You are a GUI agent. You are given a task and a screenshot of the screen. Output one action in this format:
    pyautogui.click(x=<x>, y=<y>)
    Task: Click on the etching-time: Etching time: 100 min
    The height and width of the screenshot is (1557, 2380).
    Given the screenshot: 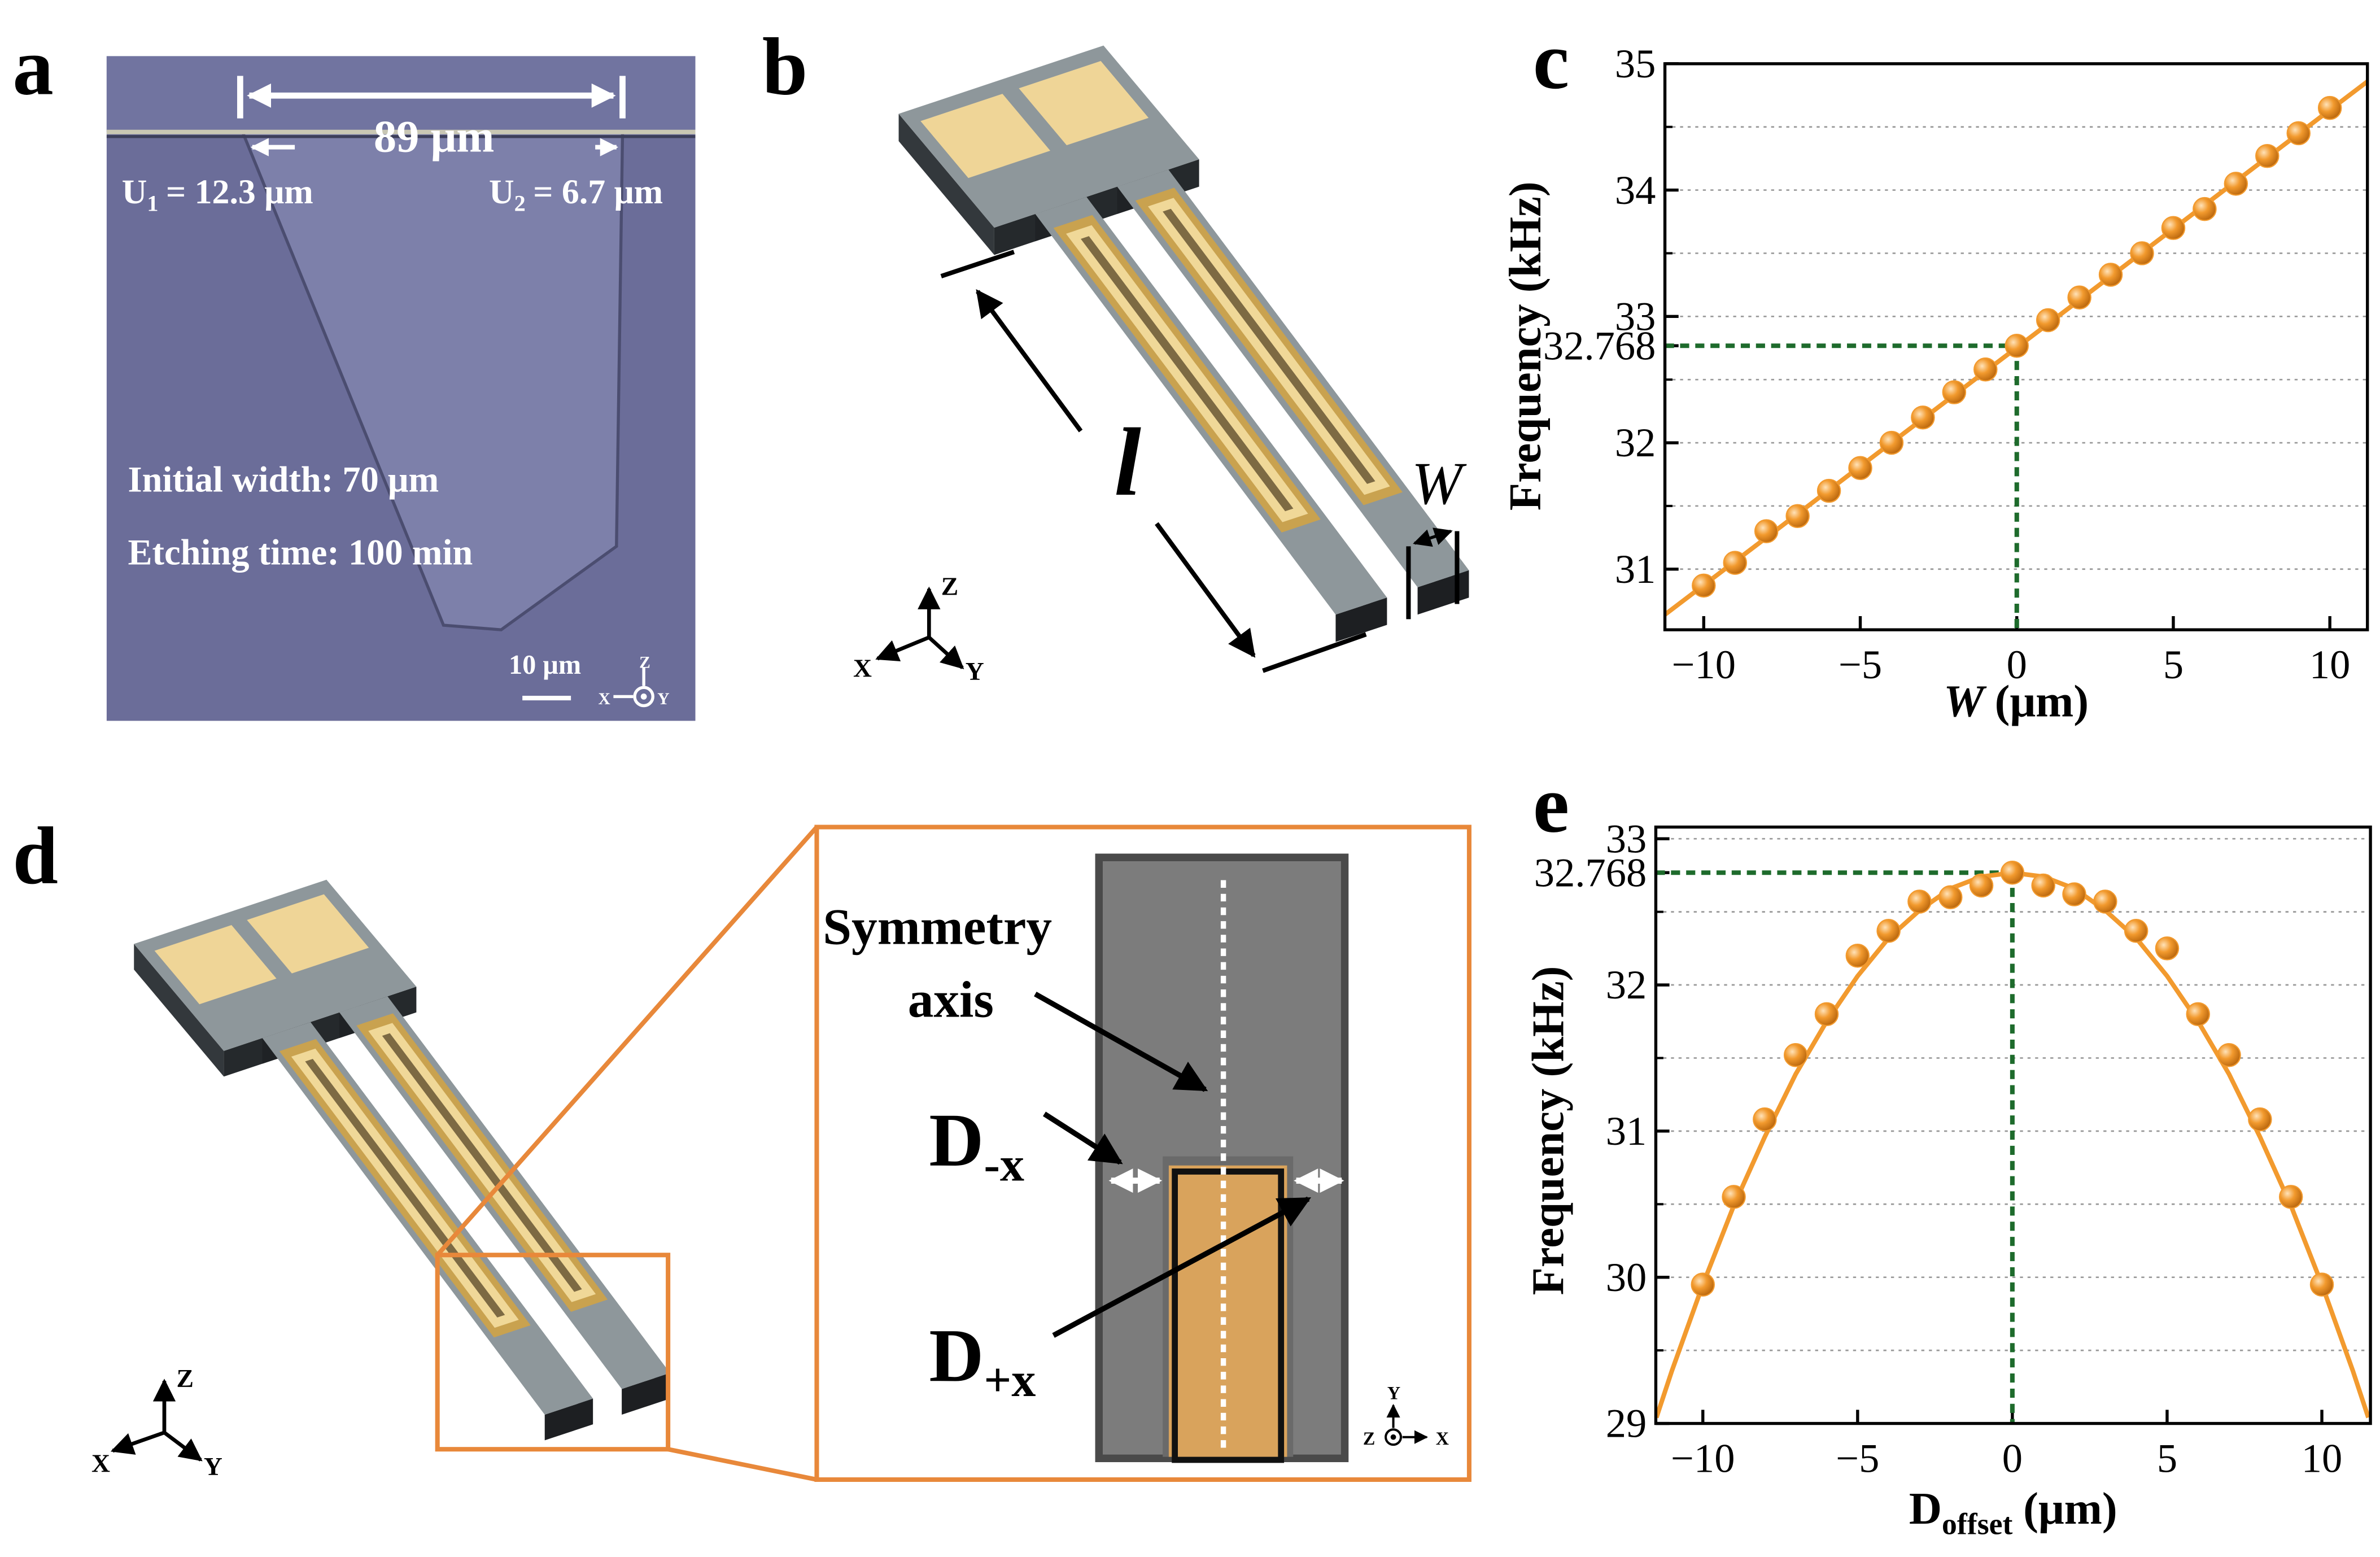 What is the action you would take?
    pyautogui.click(x=300, y=553)
    